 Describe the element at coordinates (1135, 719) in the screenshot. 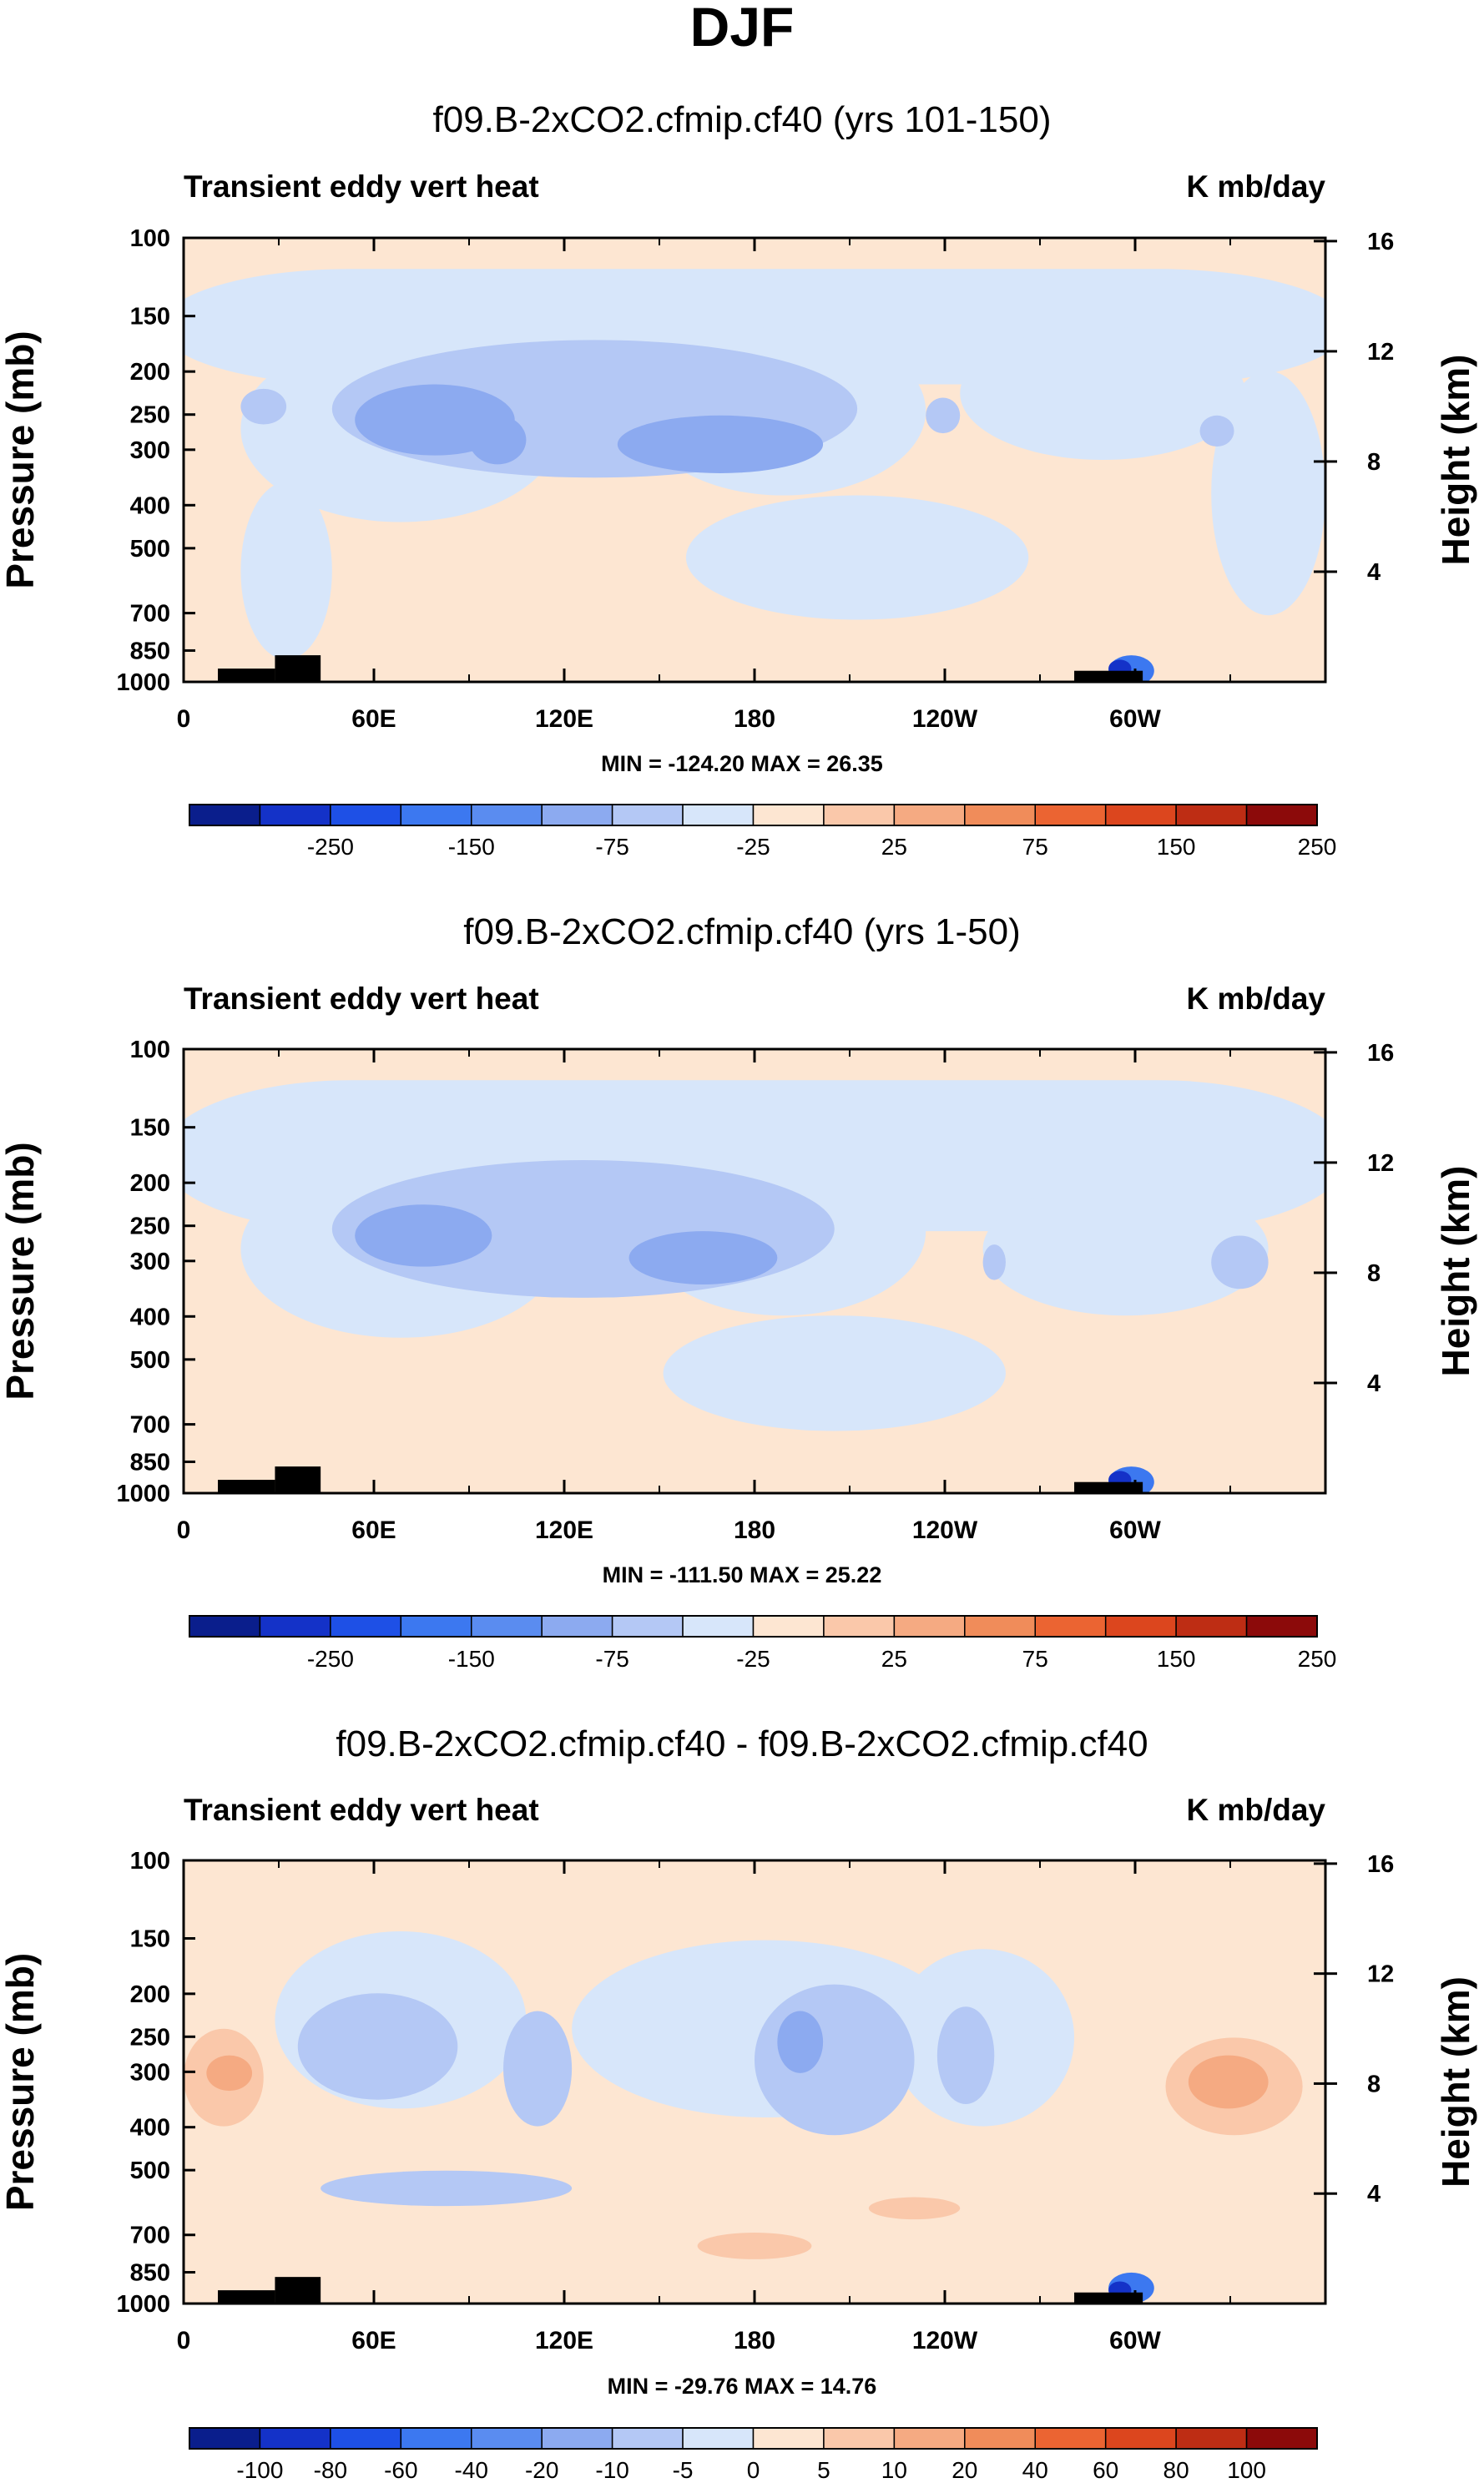

I see `x-tick-label: 60W` at that location.